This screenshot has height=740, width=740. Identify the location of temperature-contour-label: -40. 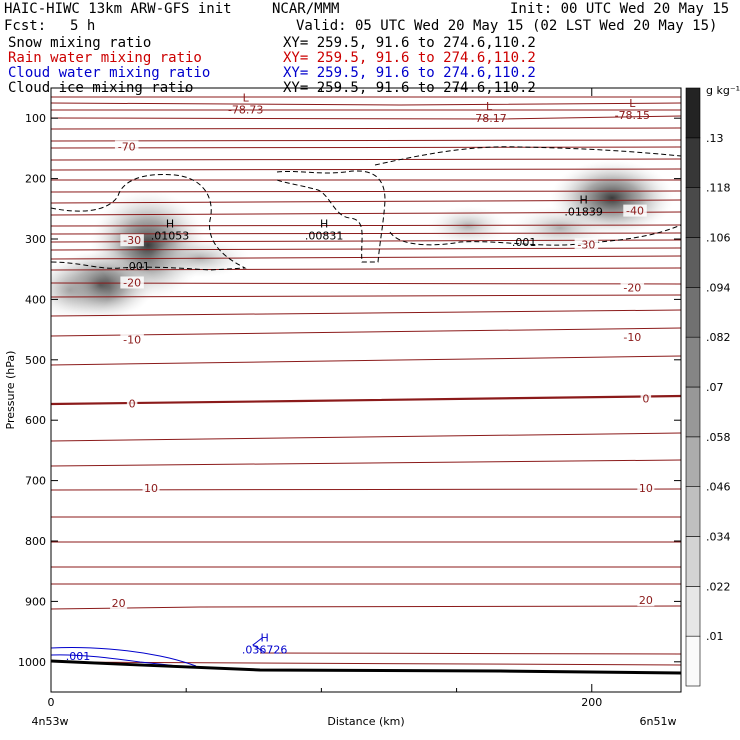
(635, 211).